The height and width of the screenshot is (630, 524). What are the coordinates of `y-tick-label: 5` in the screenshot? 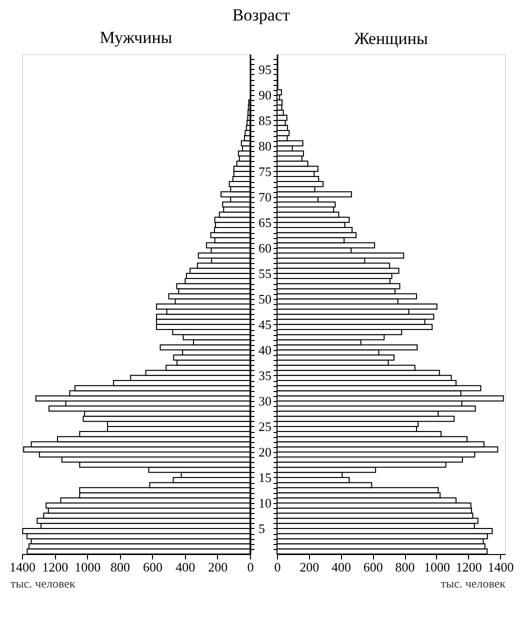 It's located at (261, 528).